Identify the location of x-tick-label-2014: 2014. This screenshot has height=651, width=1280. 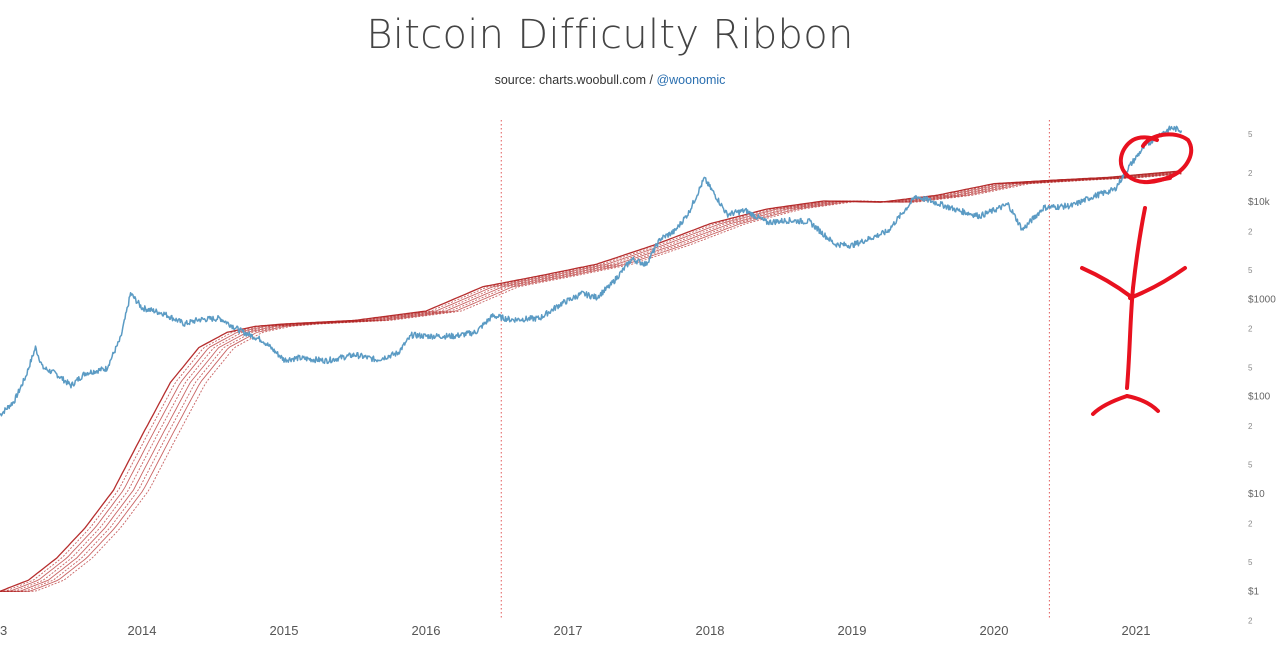
(142, 630).